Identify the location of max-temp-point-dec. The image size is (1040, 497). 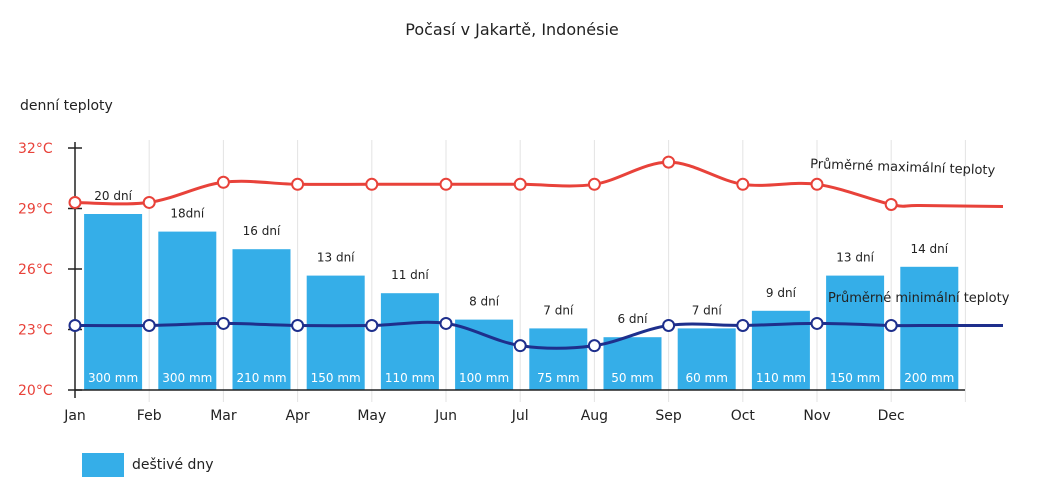
(891, 204).